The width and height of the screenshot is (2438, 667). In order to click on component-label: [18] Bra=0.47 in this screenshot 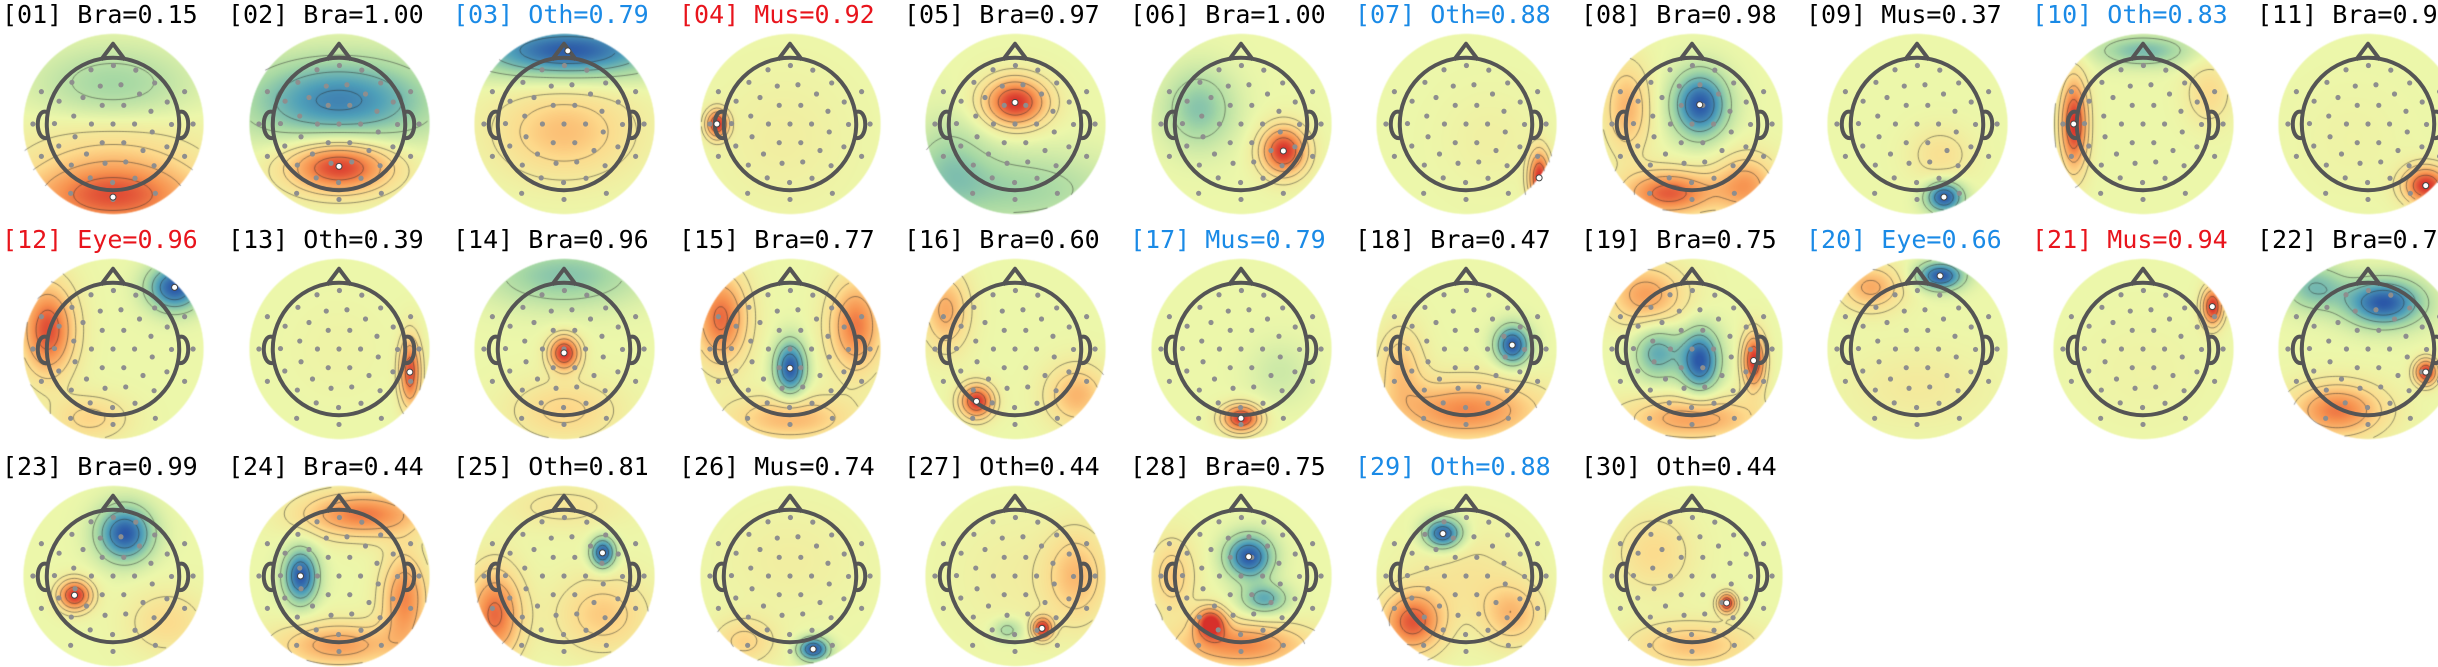, I will do `click(1453, 240)`.